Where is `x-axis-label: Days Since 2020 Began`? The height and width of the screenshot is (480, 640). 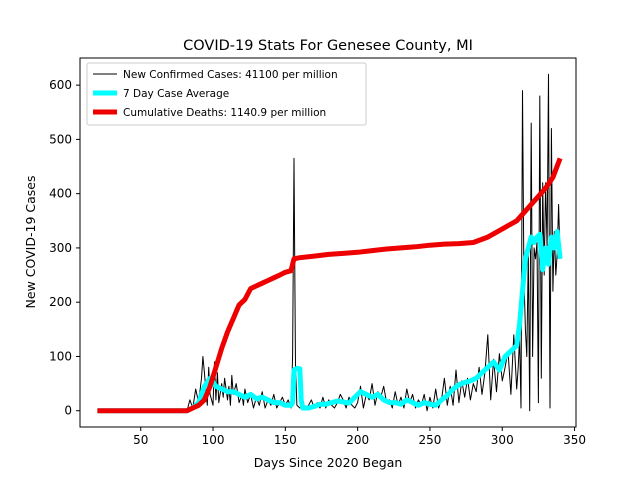 x-axis-label: Days Since 2020 Began is located at coordinates (328, 462).